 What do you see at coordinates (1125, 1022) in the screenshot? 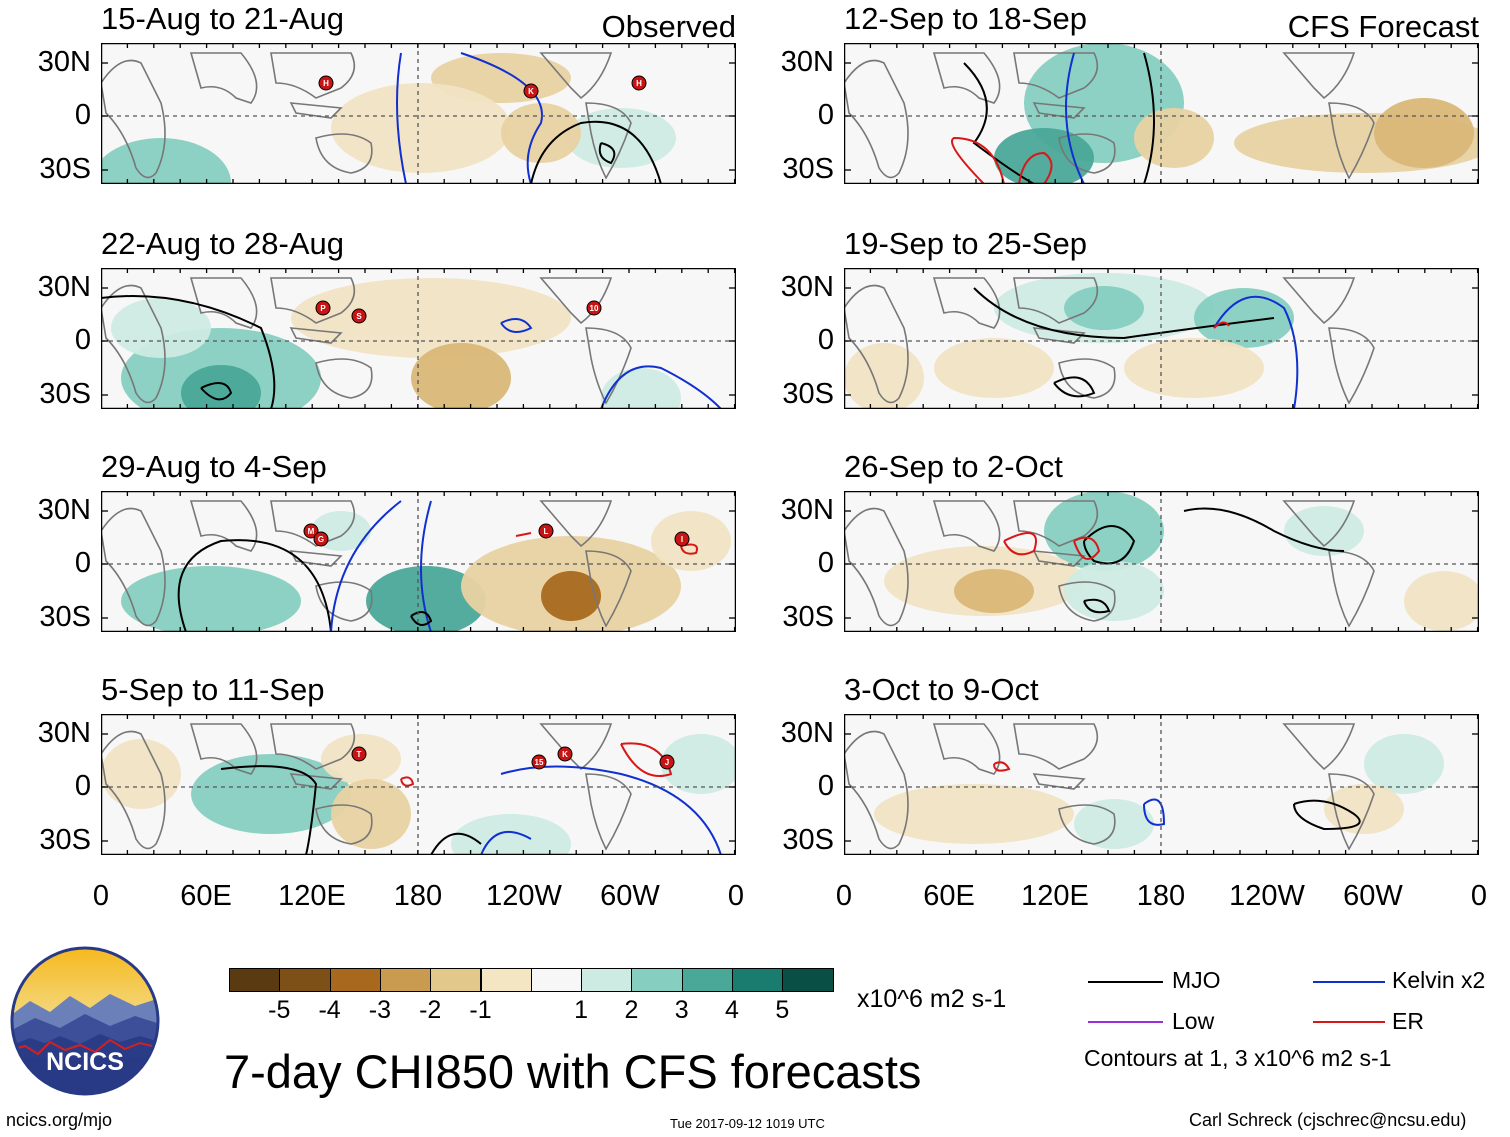
I see `legend-low-line` at bounding box center [1125, 1022].